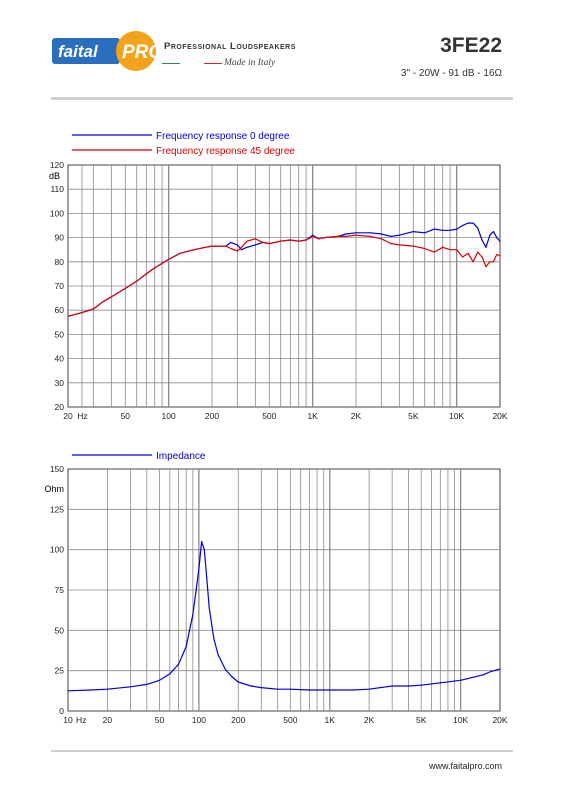 This screenshot has height=800, width=565. I want to click on x-tick-label: 10K, so click(456, 416).